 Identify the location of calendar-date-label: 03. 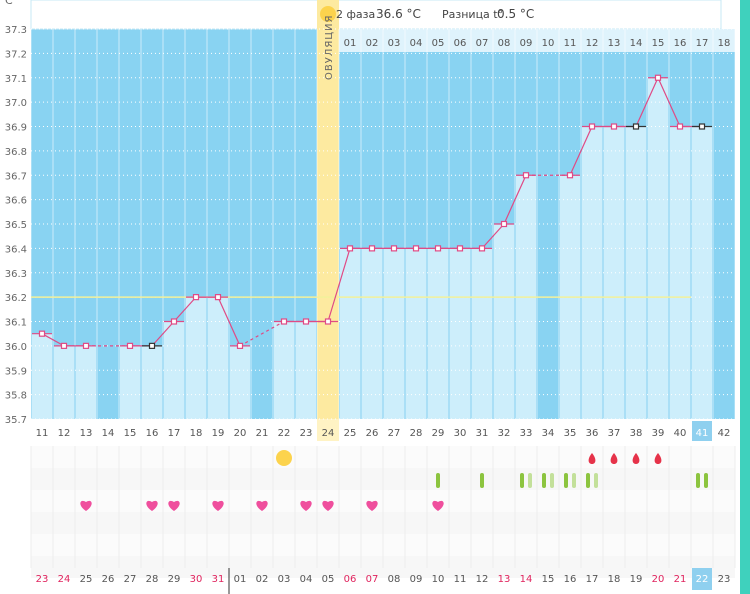
(284, 579).